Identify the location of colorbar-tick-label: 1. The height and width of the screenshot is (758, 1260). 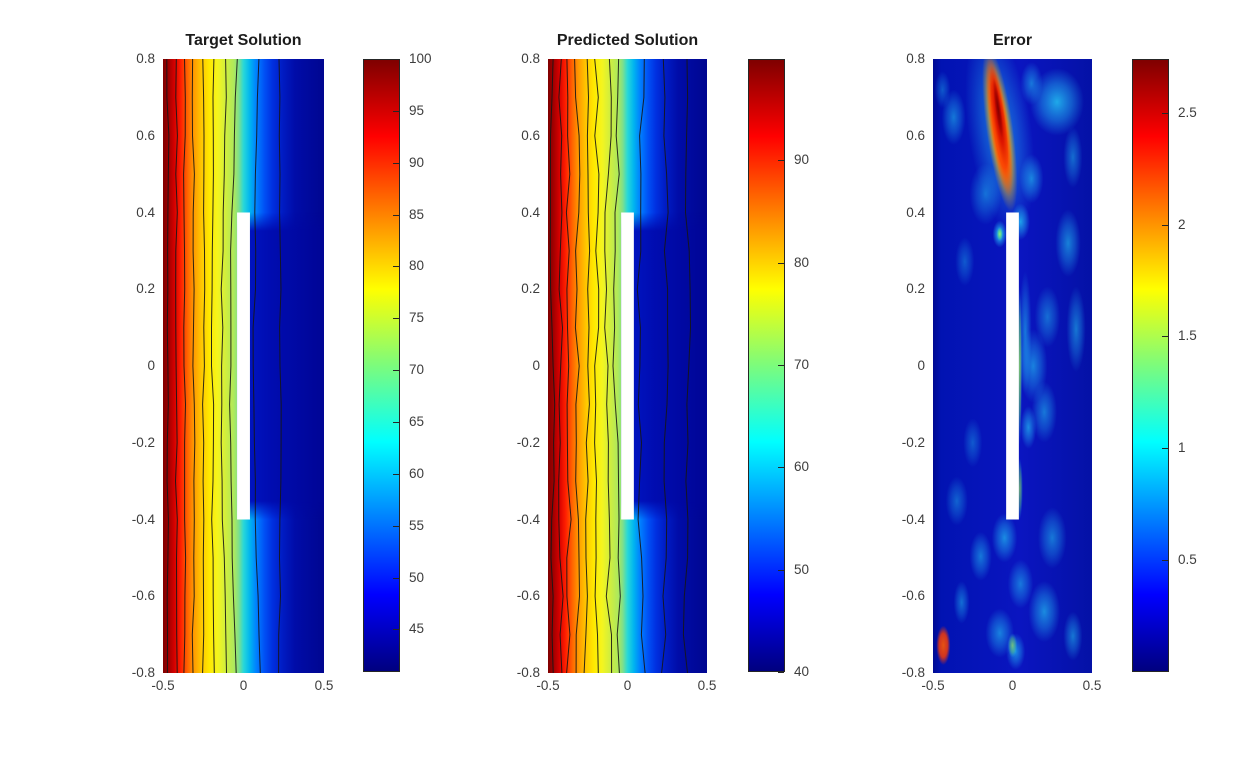
(1182, 448).